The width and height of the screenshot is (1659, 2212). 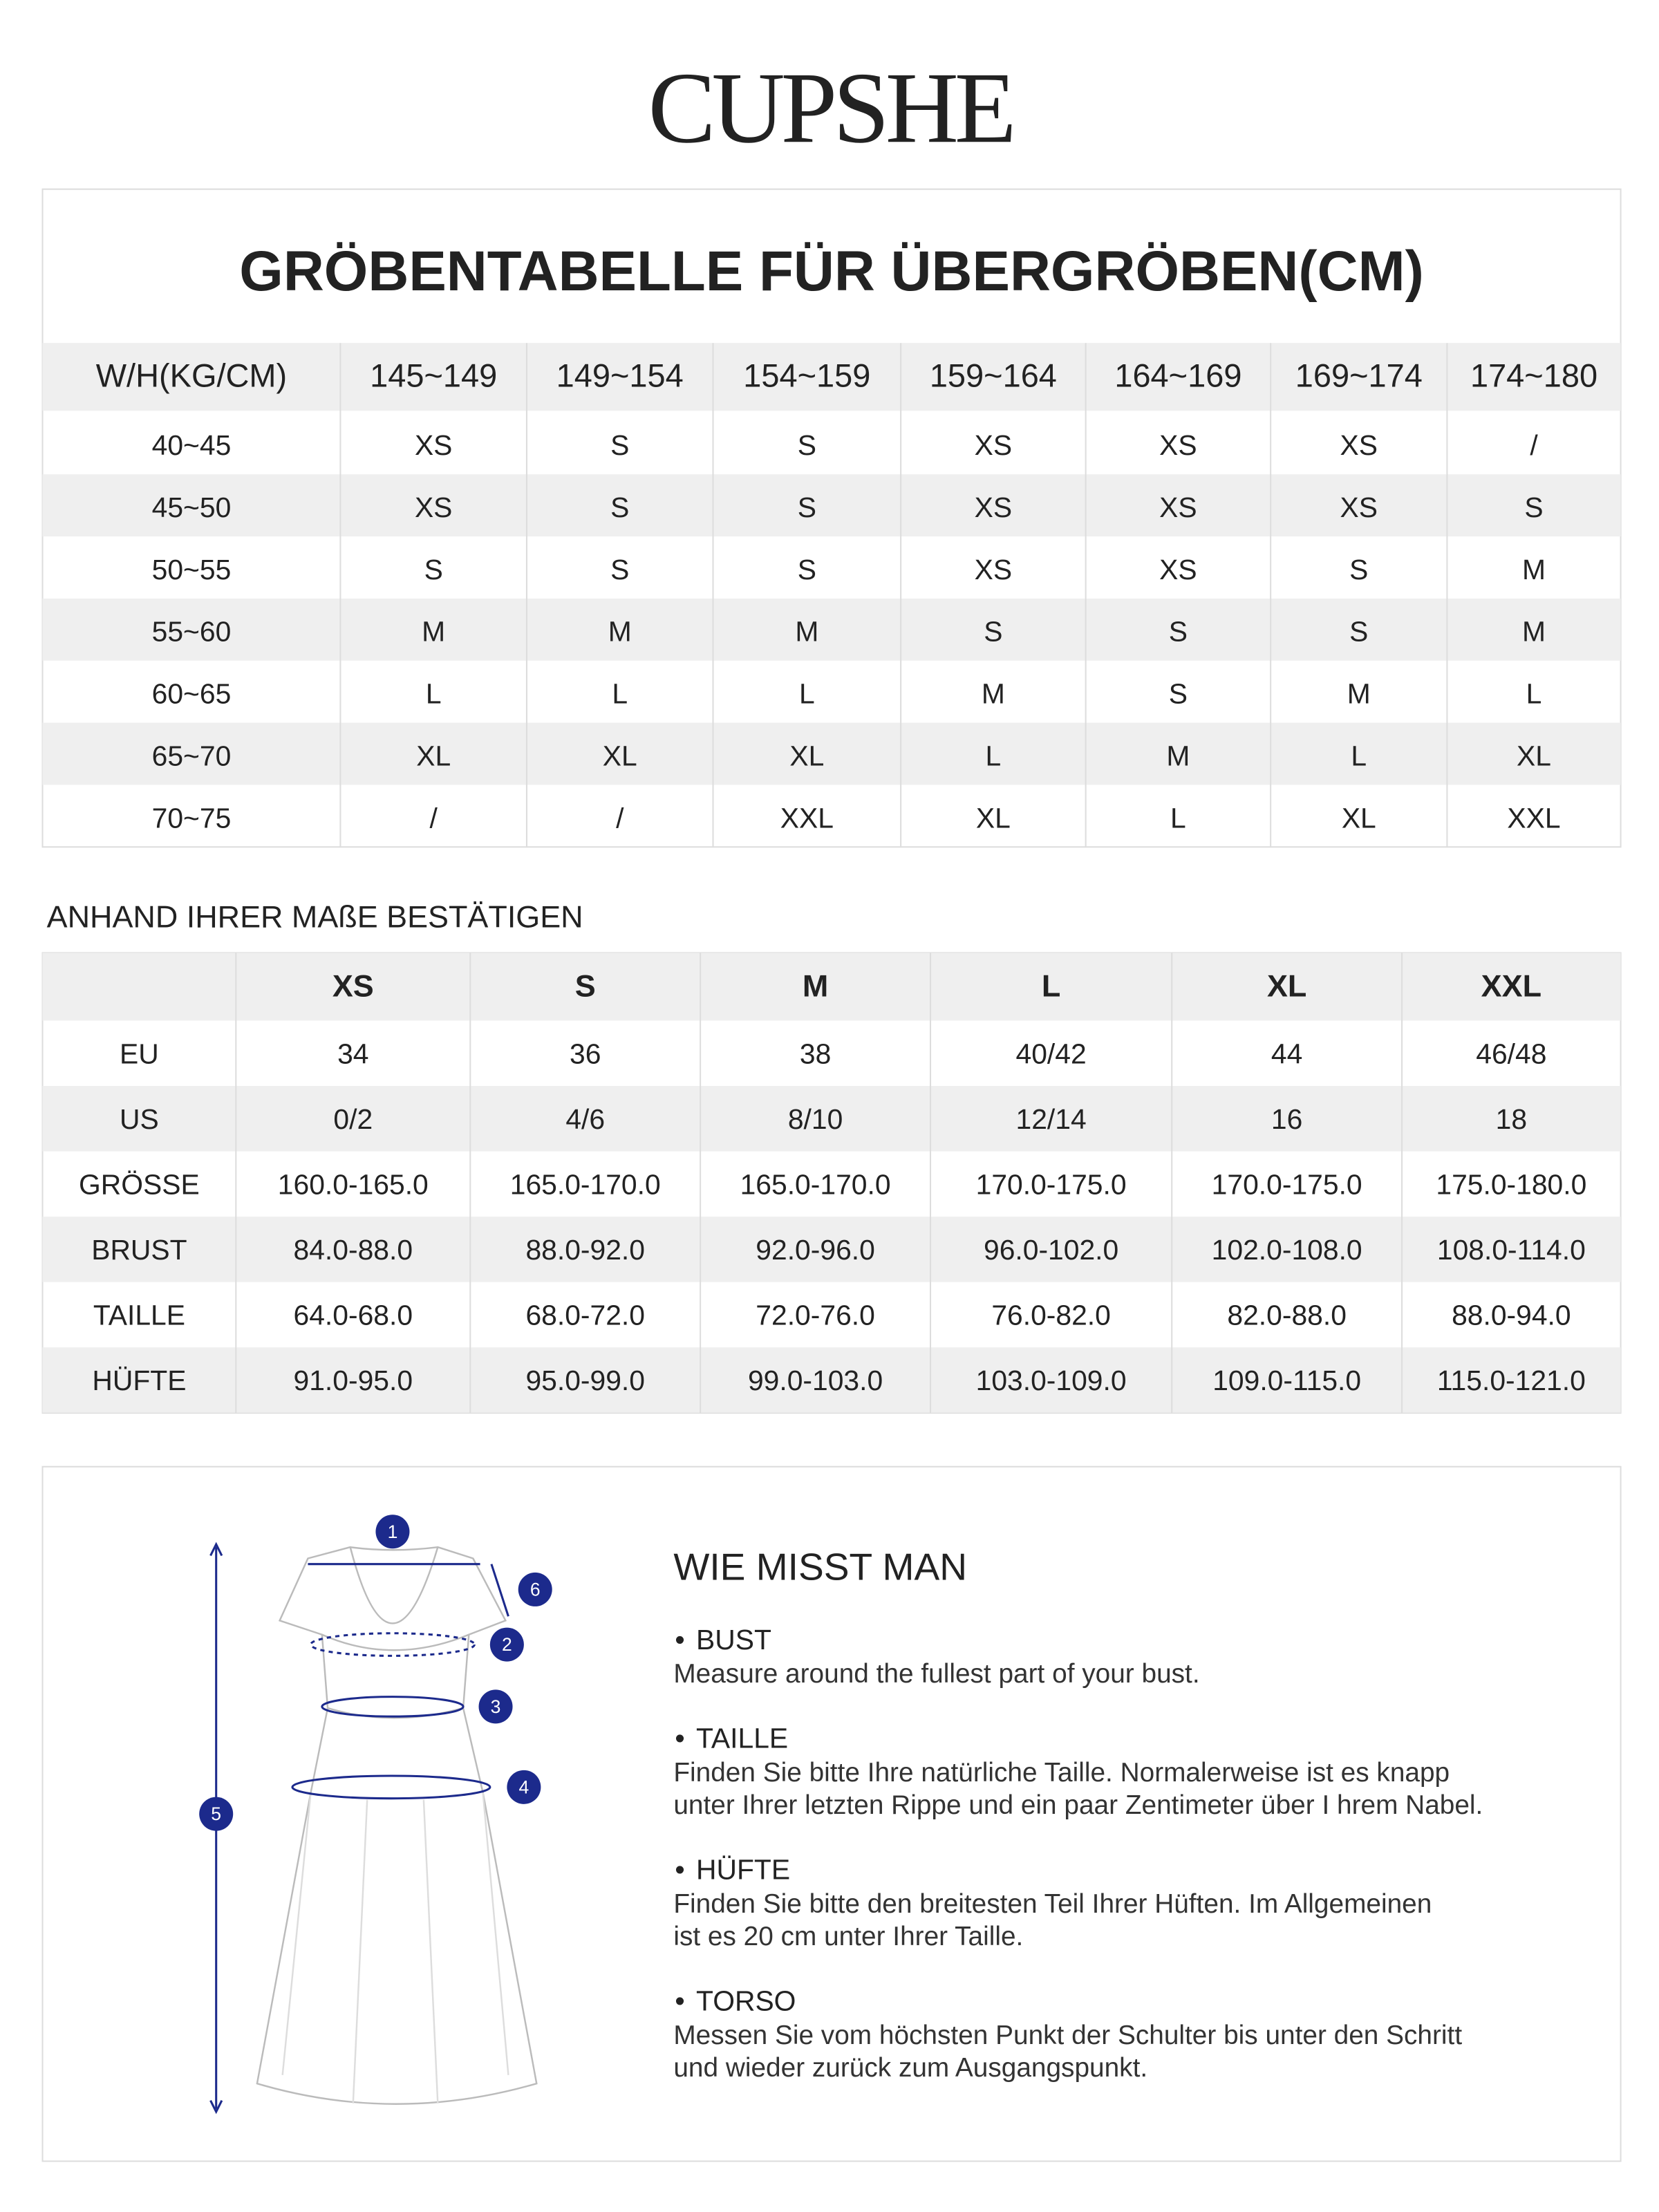 What do you see at coordinates (815, 1250) in the screenshot?
I see `cell: 92.0-96.0` at bounding box center [815, 1250].